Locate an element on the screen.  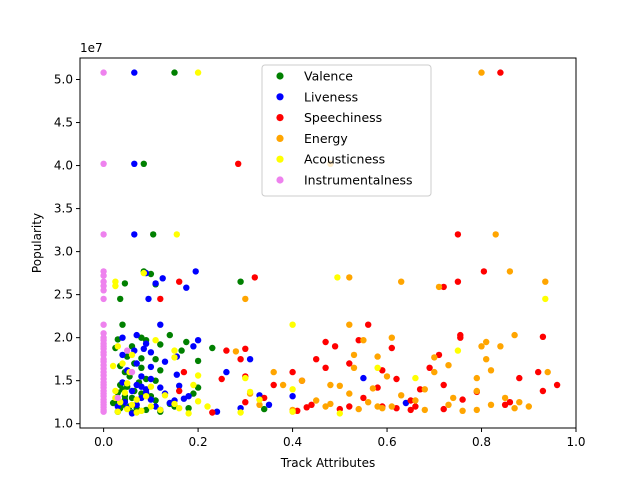
y-tick-label: 2.5 is located at coordinates (63, 295).